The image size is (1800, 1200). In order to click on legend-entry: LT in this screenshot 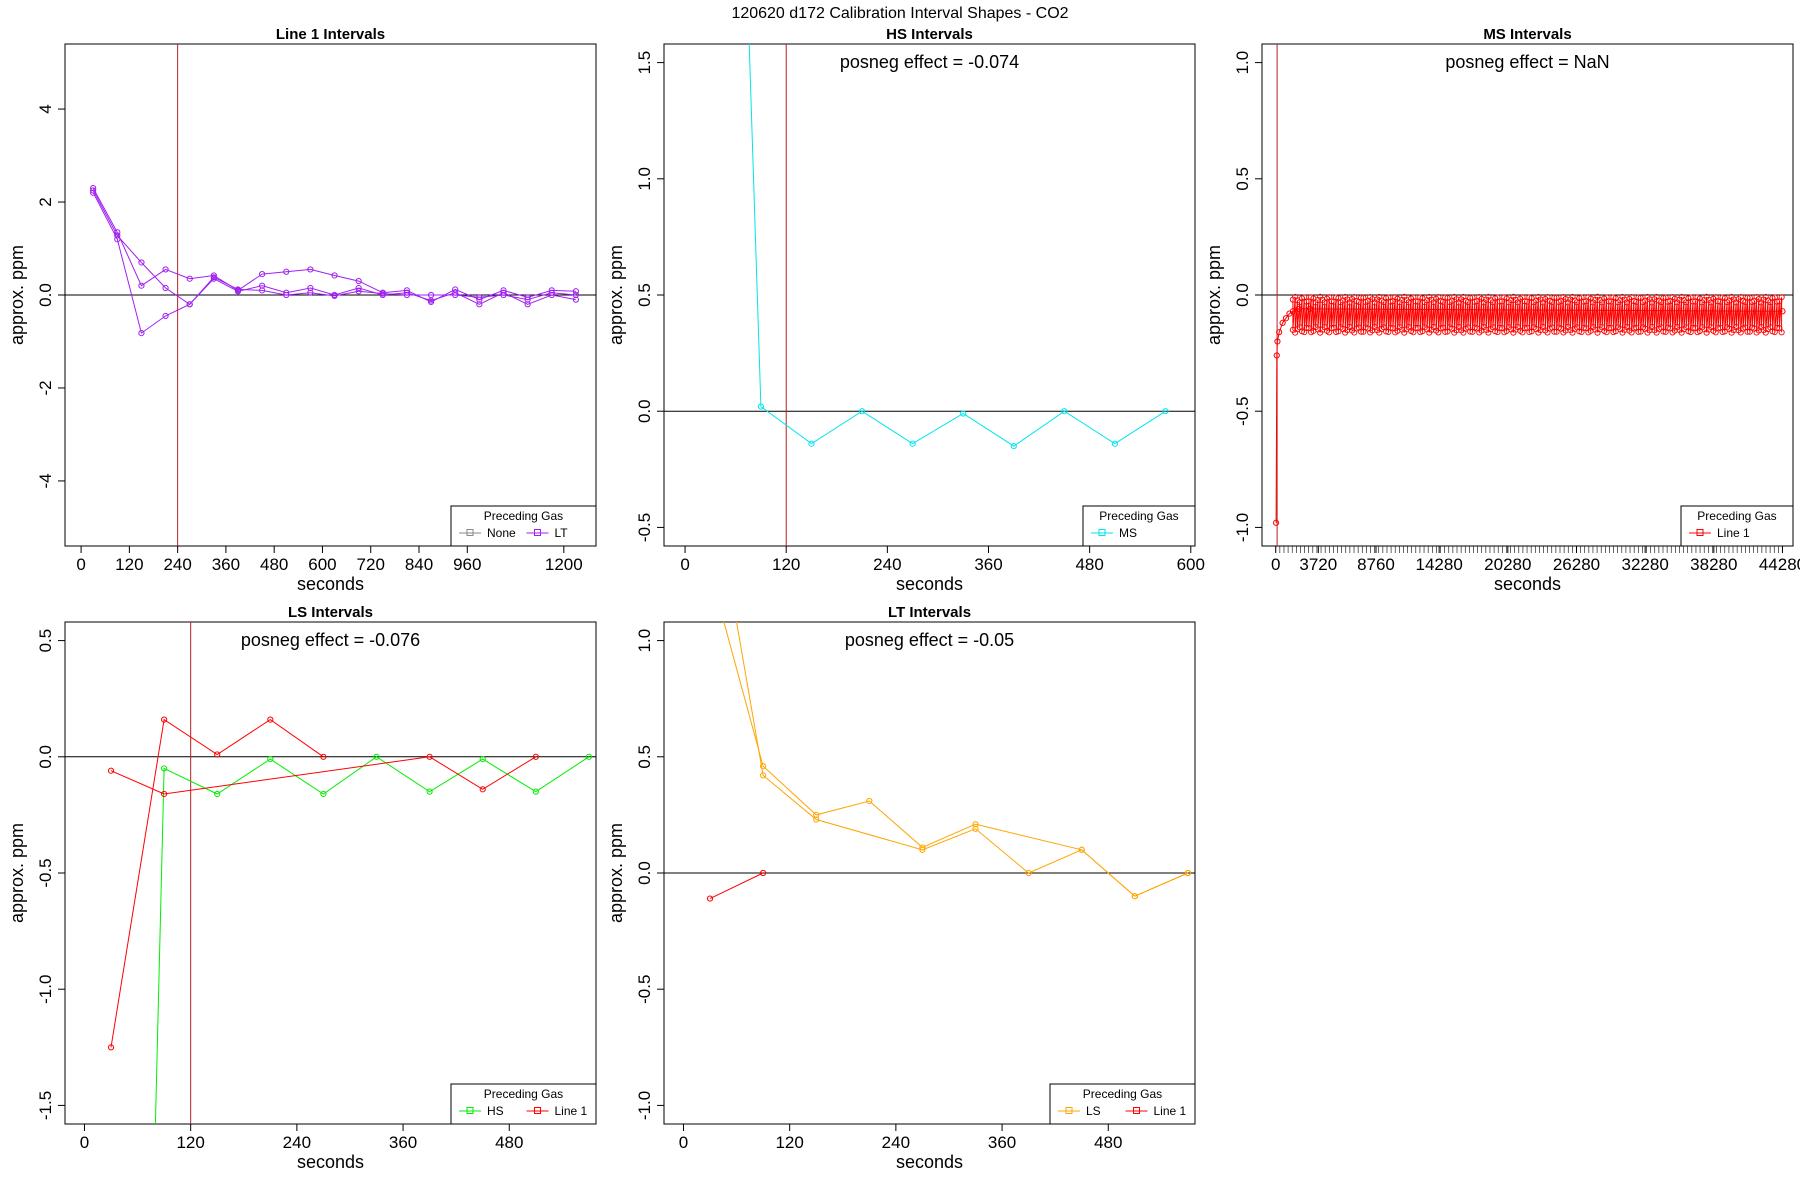, I will do `click(547, 533)`.